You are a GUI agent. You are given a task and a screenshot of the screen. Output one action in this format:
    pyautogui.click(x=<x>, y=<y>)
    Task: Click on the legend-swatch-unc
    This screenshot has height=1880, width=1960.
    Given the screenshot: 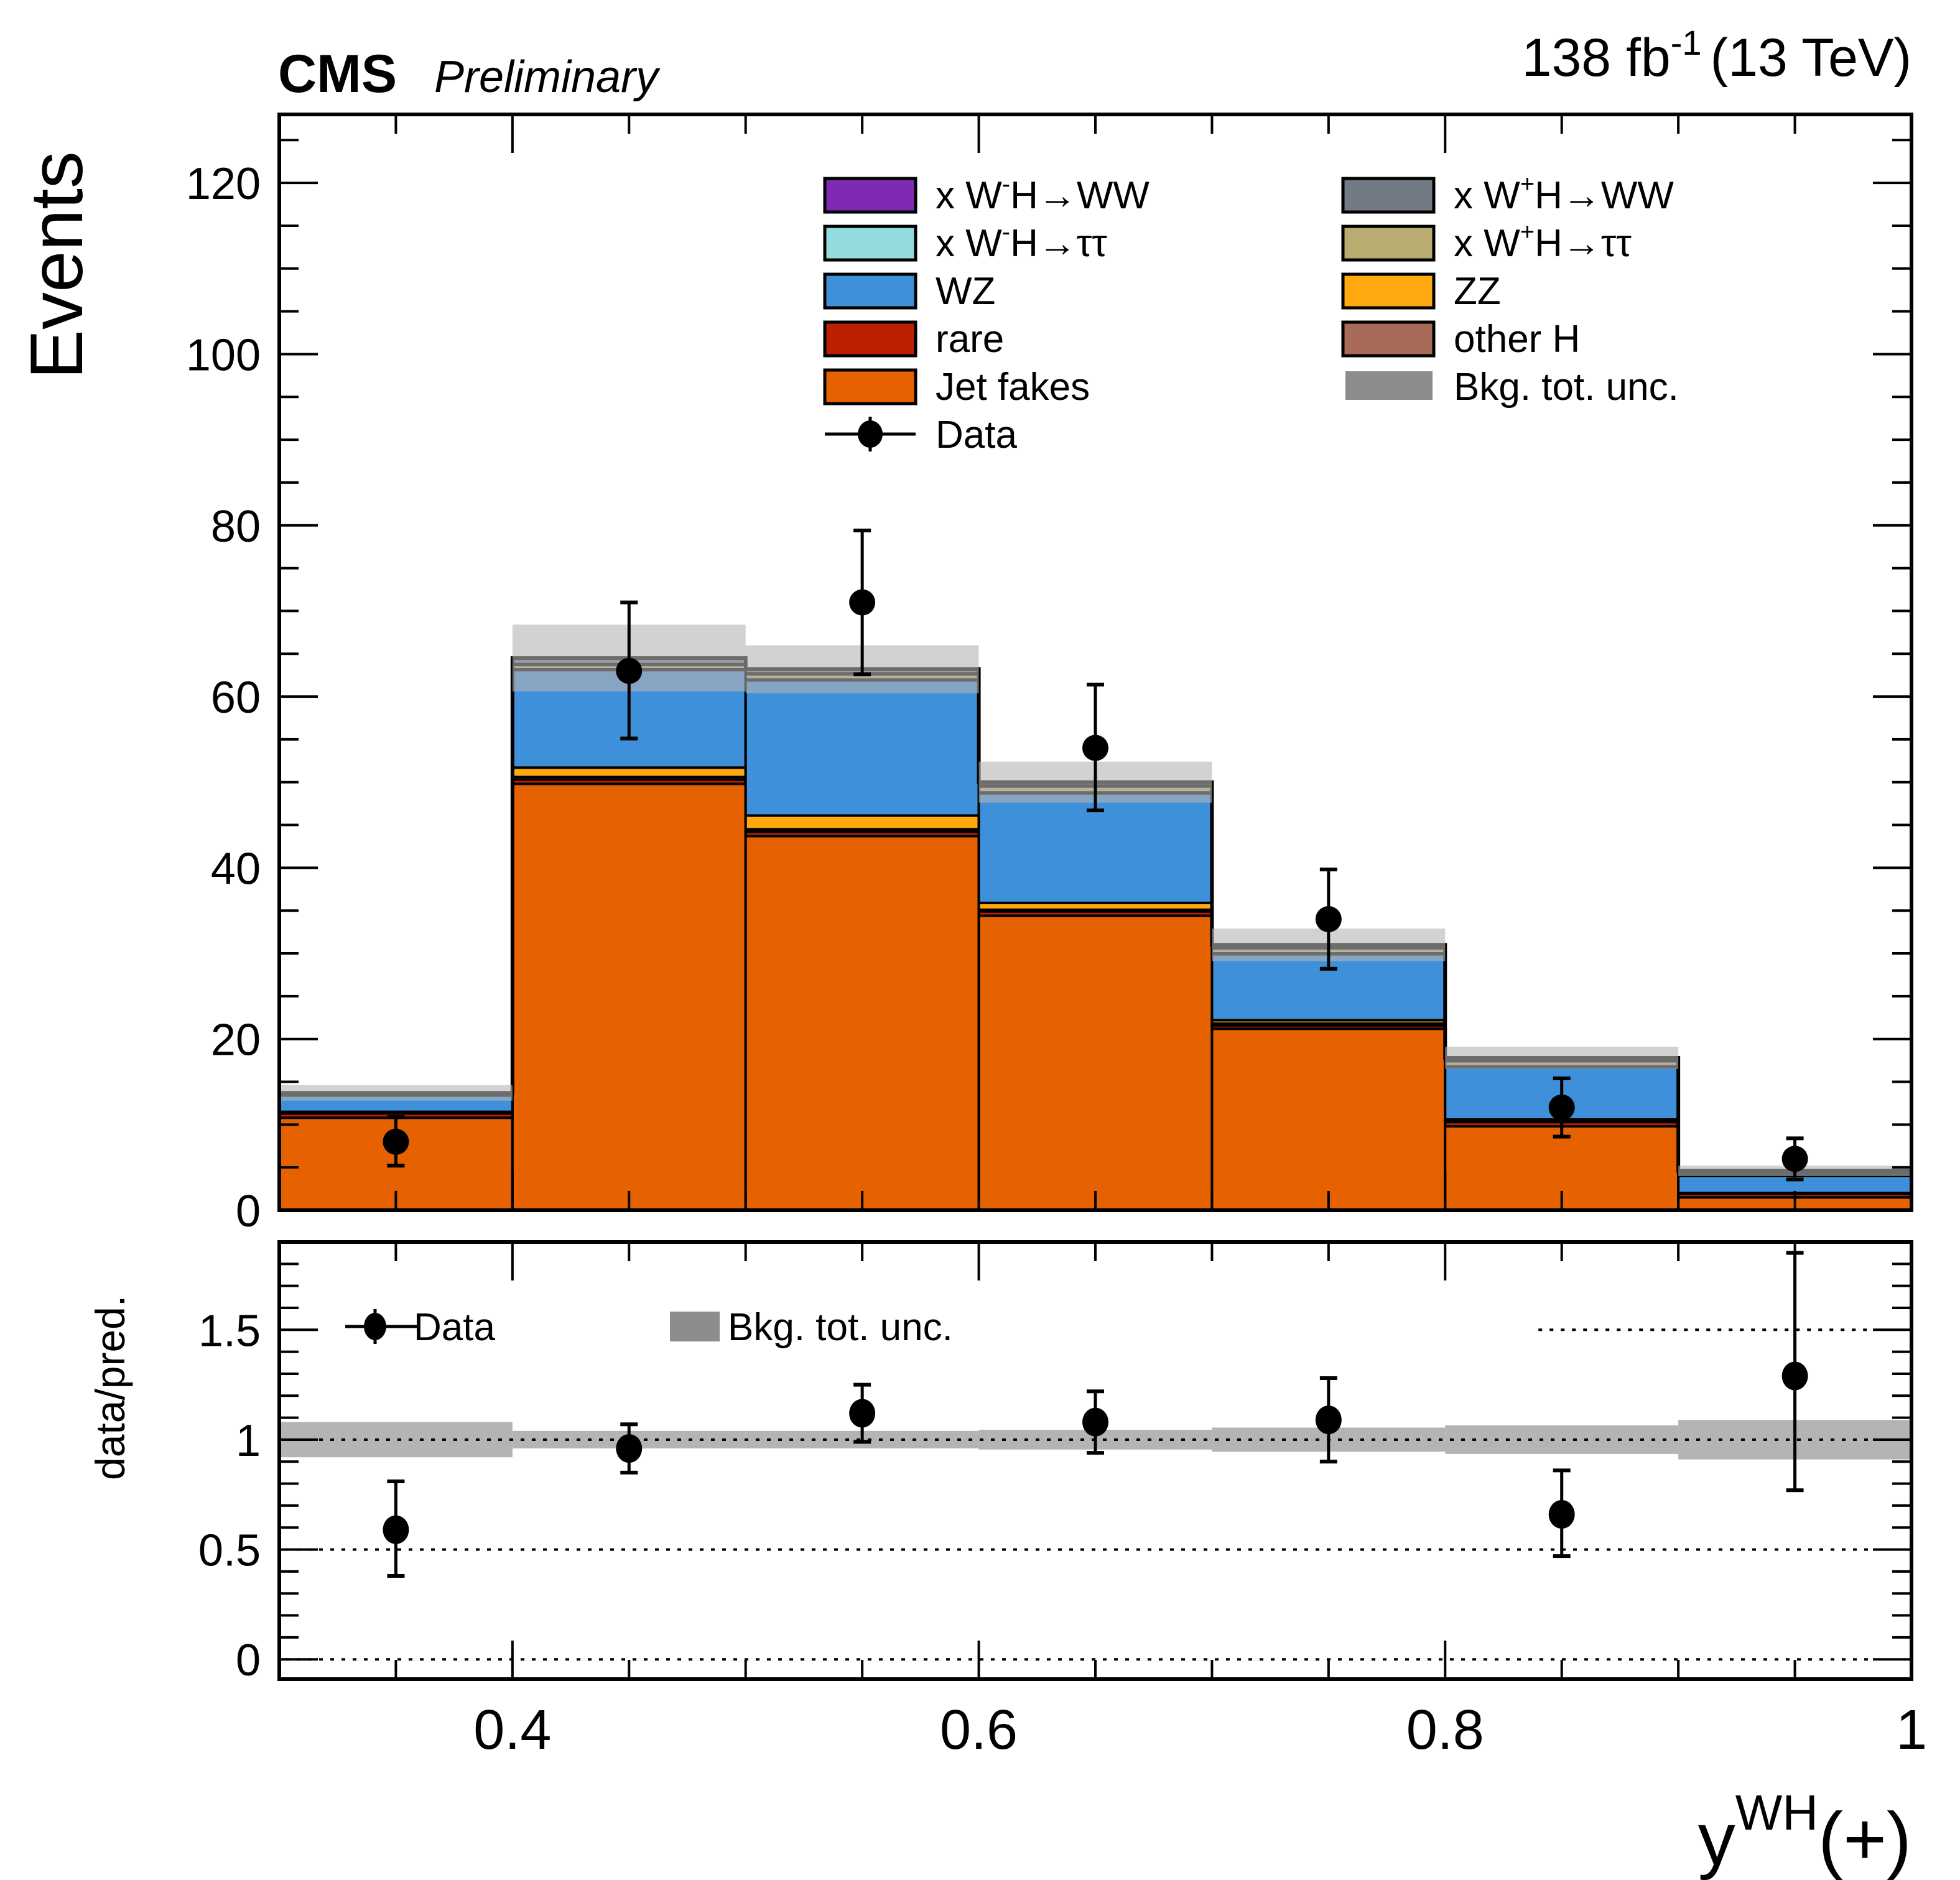 What is the action you would take?
    pyautogui.click(x=1389, y=385)
    